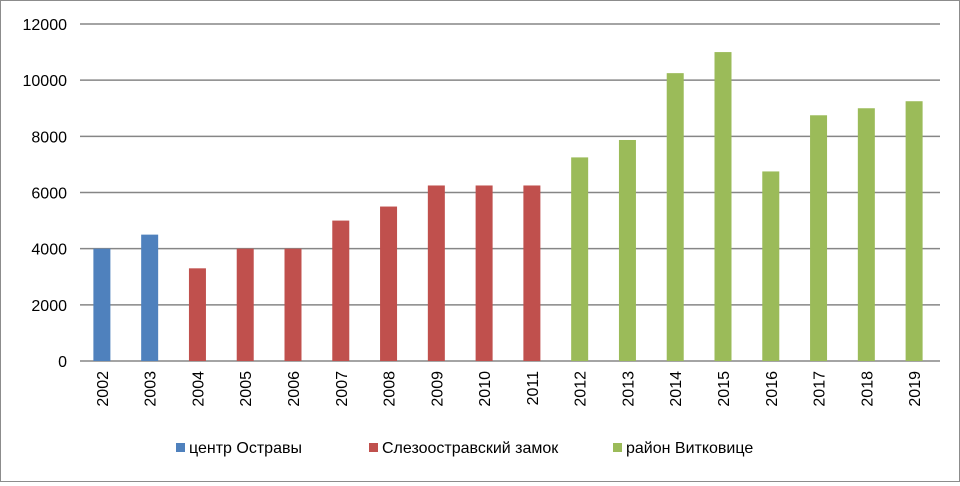 The image size is (960, 486). Describe the element at coordinates (293, 304) in the screenshot. I see `bar-2006` at that location.